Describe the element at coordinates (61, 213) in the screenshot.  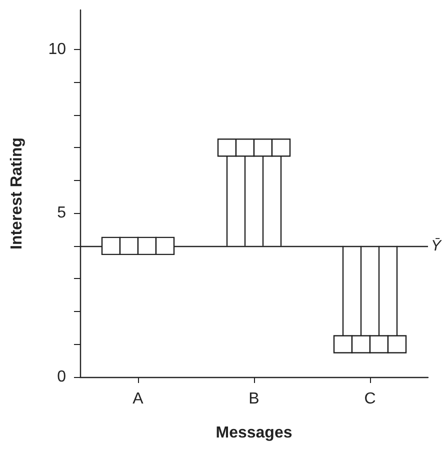
I see `y-tick-label: 5` at that location.